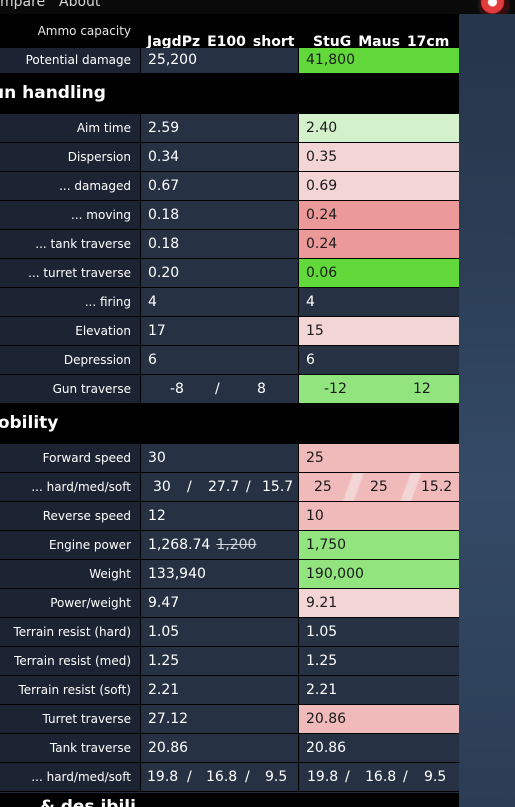  What do you see at coordinates (219, 331) in the screenshot?
I see `vehicle1-value: 17` at bounding box center [219, 331].